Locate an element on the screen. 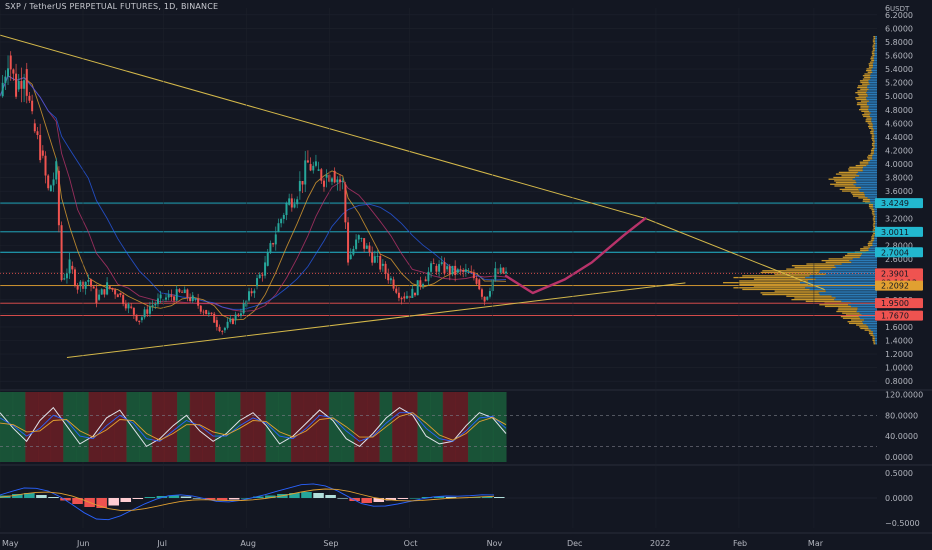 The image size is (932, 550). oscillator-tick-label: 40.0000 is located at coordinates (901, 436).